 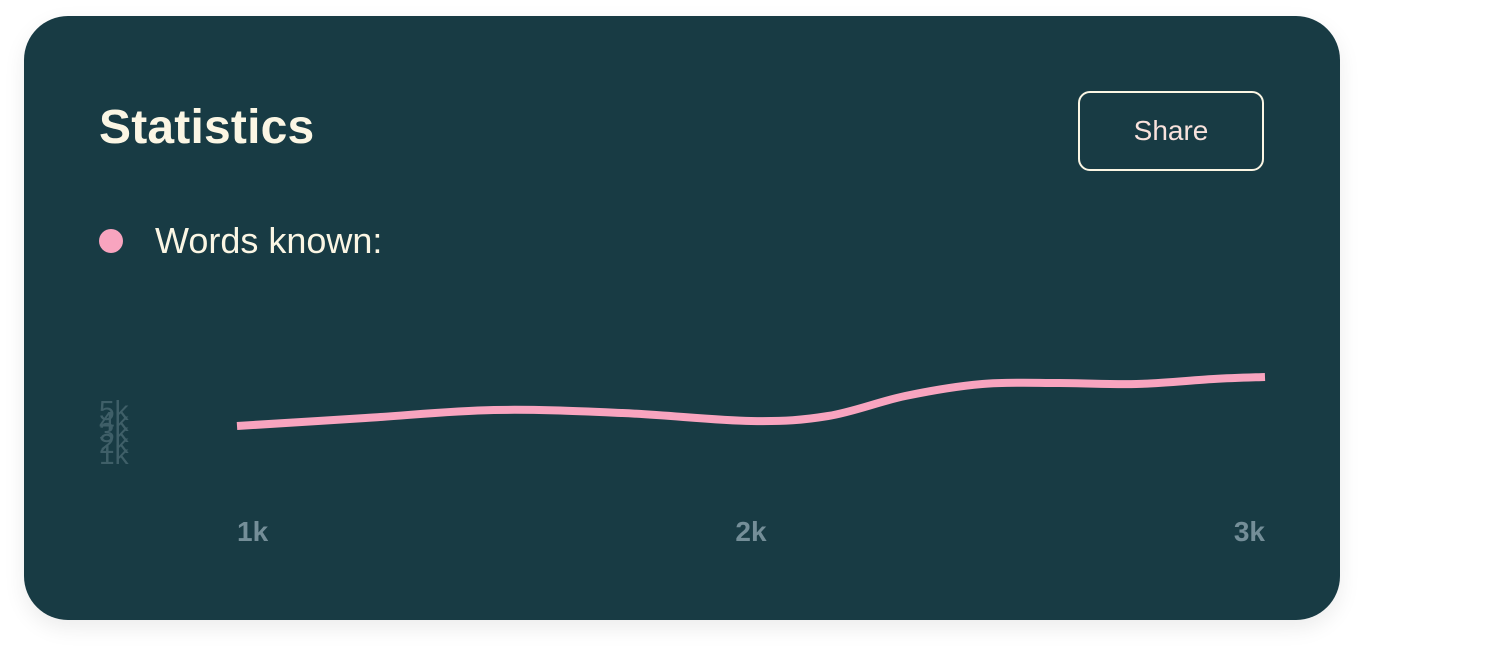 I want to click on y-tick-label: 5k, so click(x=114, y=410).